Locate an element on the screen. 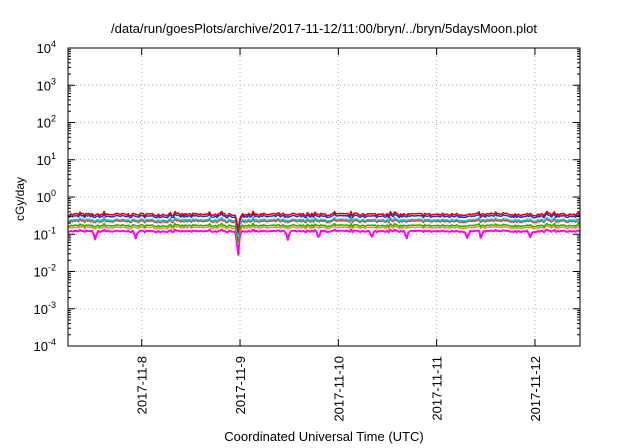 This screenshot has height=448, width=640. y-tick-label: 10⁰ is located at coordinates (46, 196).